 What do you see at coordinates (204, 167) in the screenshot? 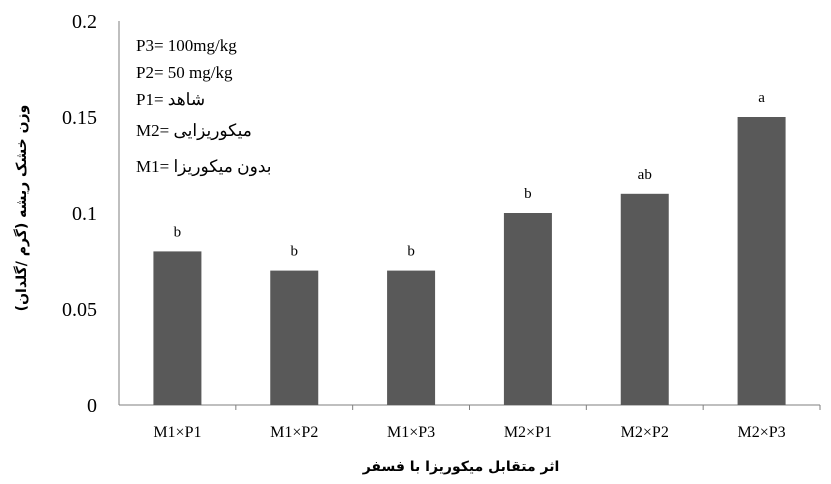
I see `note-m1: M1= بدون میکوریزا` at bounding box center [204, 167].